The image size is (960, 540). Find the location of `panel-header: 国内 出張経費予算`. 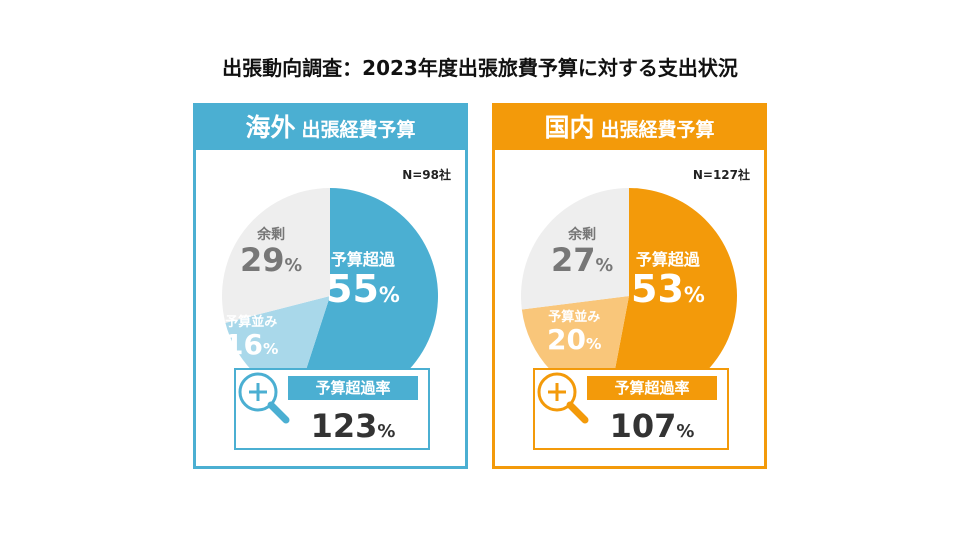

panel-header: 国内 出張経費予算 is located at coordinates (629, 128).